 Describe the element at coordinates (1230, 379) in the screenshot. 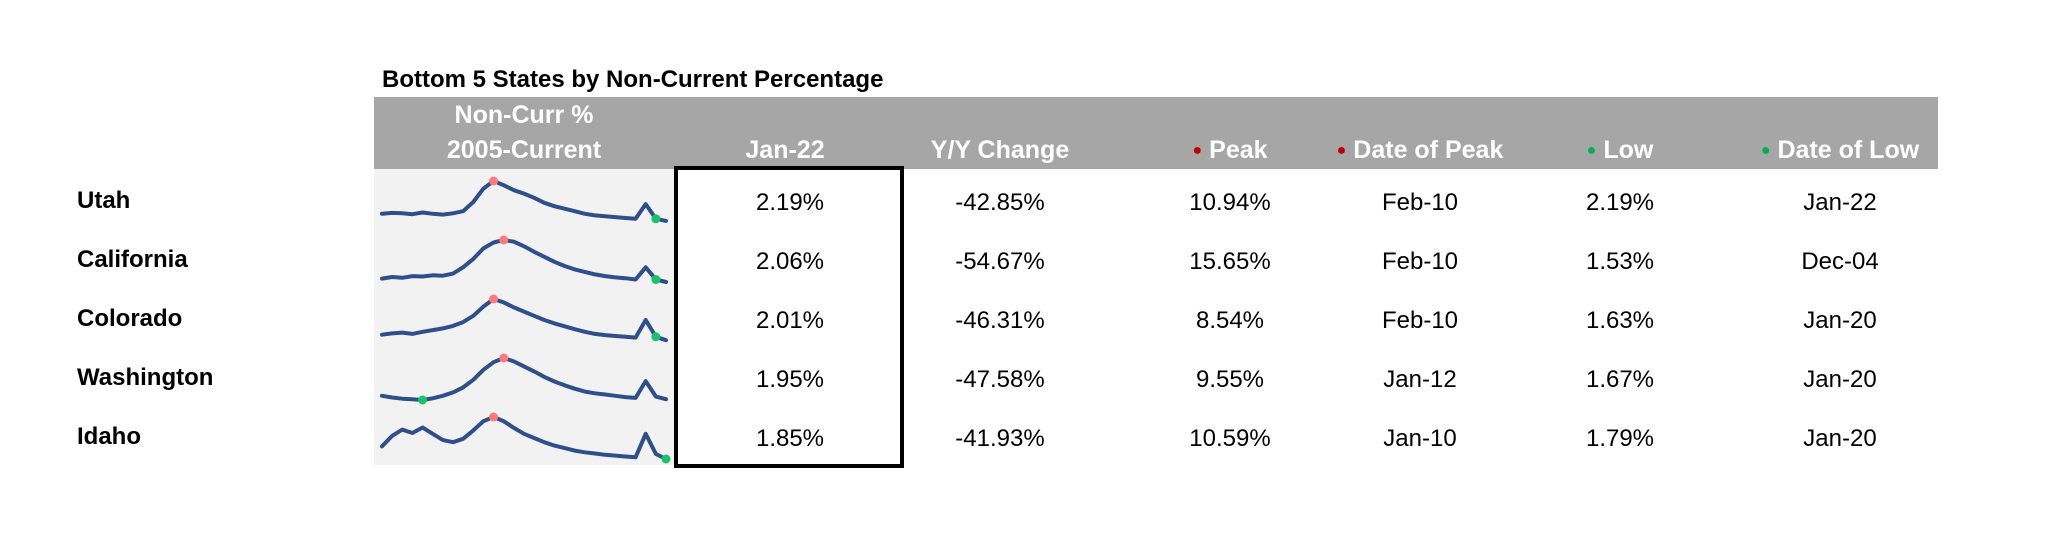

I see `cell-peak: 9.55%` at that location.